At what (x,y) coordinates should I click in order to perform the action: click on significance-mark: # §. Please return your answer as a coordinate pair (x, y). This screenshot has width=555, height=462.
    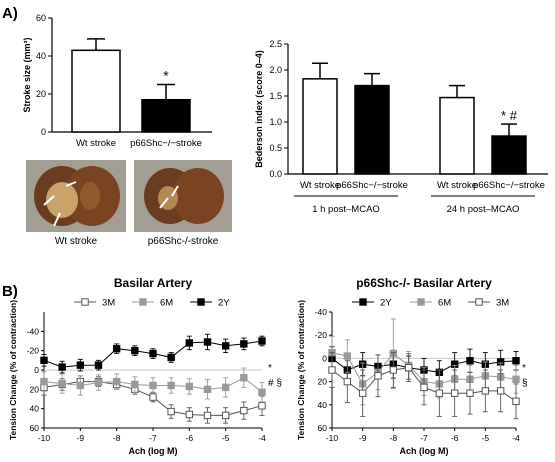
    Looking at the image, I should click on (275, 383).